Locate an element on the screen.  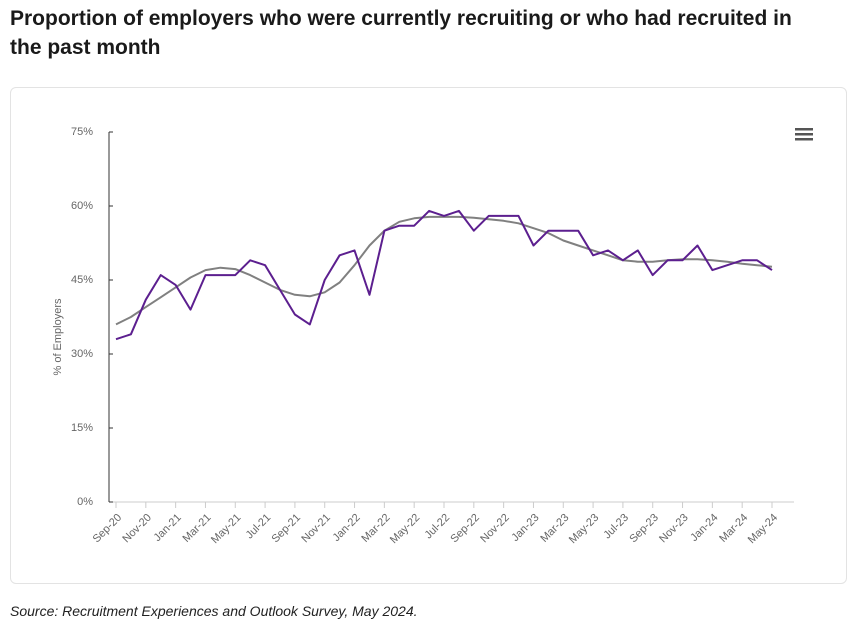
y-axis-label: % of Employers is located at coordinates (58, 337).